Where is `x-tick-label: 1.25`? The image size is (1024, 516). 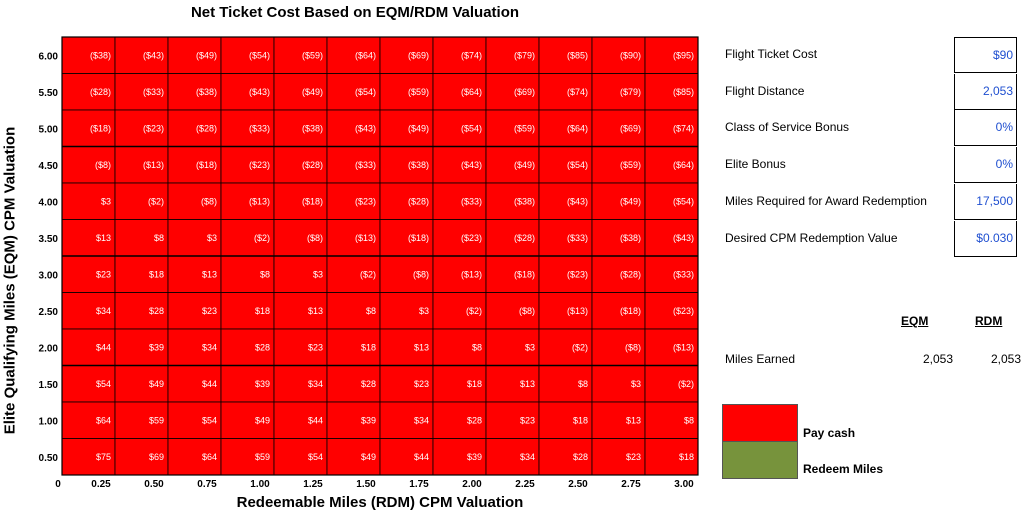 x-tick-label: 1.25 is located at coordinates (313, 484).